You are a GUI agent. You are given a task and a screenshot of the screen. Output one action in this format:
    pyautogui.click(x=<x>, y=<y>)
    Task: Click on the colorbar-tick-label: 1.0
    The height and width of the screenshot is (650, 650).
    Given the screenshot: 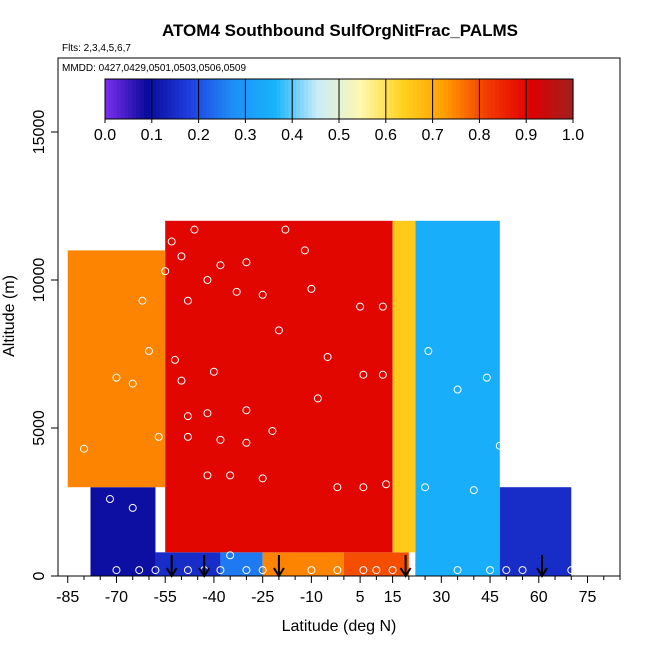 What is the action you would take?
    pyautogui.click(x=573, y=135)
    